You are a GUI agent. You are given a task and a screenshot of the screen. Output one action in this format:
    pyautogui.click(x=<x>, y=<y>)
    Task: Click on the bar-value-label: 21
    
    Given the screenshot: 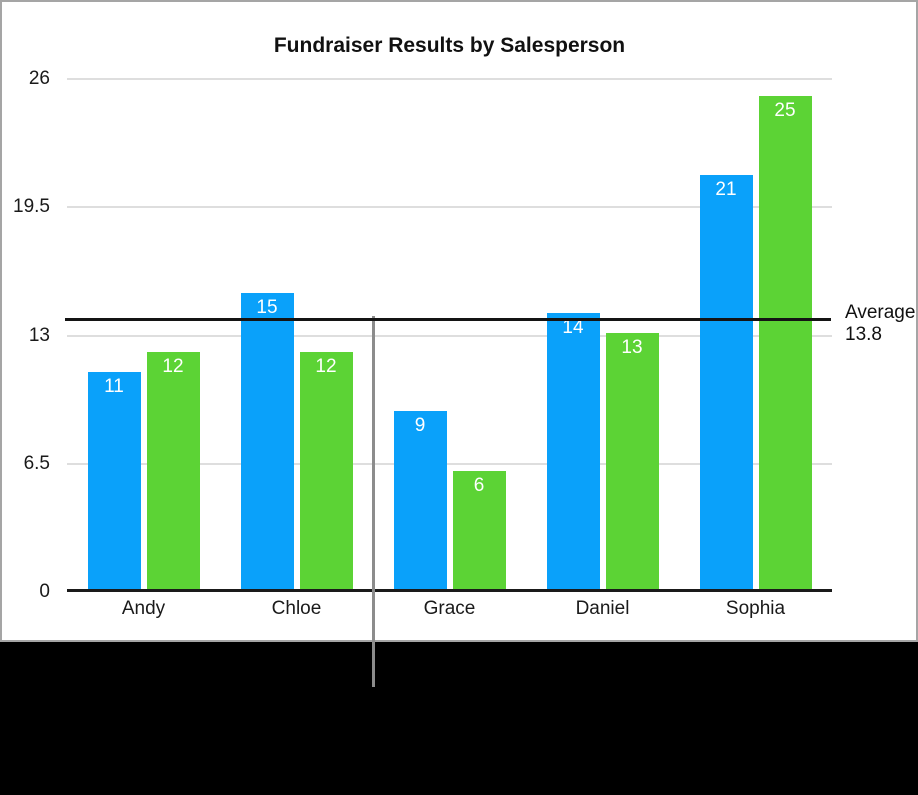 What is the action you would take?
    pyautogui.click(x=726, y=189)
    